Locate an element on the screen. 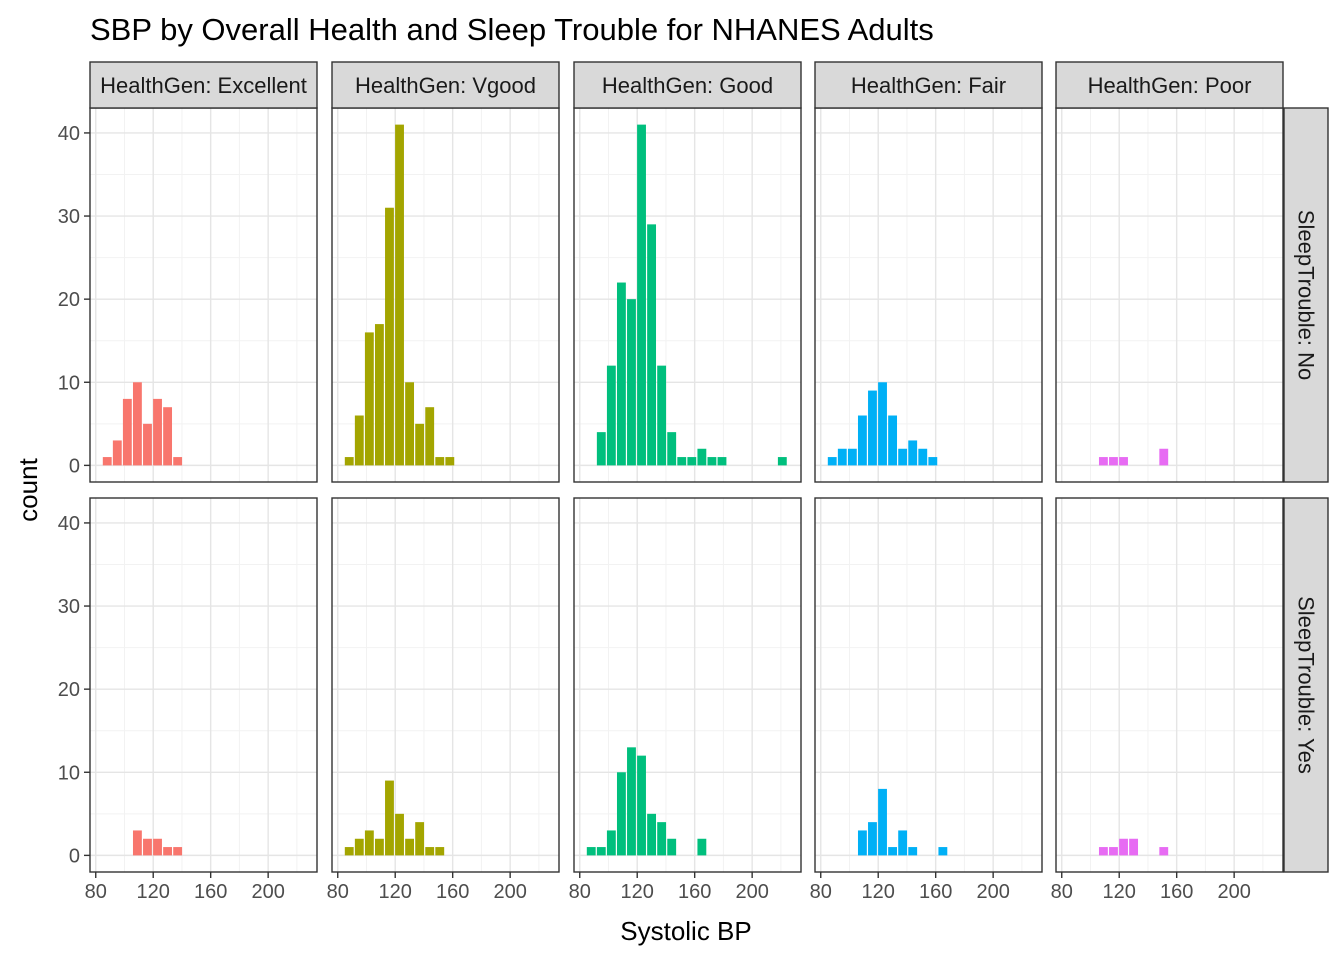 The image size is (1344, 965). y-axis-label: count is located at coordinates (28, 489).